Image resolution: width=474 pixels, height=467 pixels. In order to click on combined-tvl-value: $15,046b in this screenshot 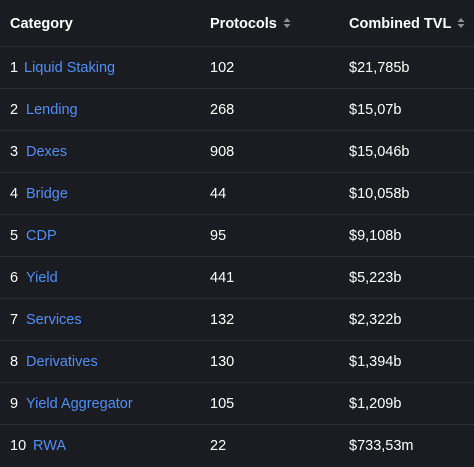, I will do `click(379, 152)`.